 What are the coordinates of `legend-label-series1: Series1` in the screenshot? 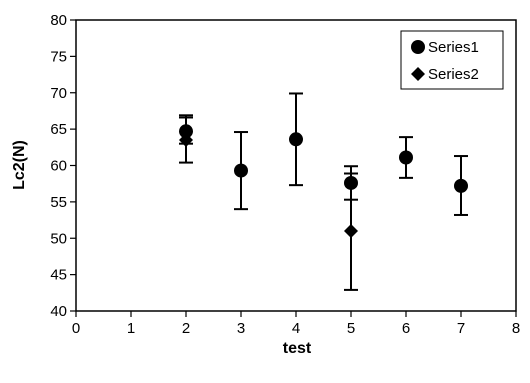 It's located at (453, 47).